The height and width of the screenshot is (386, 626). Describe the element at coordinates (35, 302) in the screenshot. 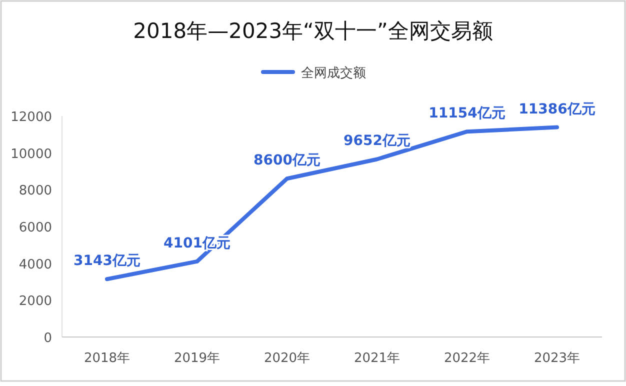

I see `y-tick-label: 2000` at that location.